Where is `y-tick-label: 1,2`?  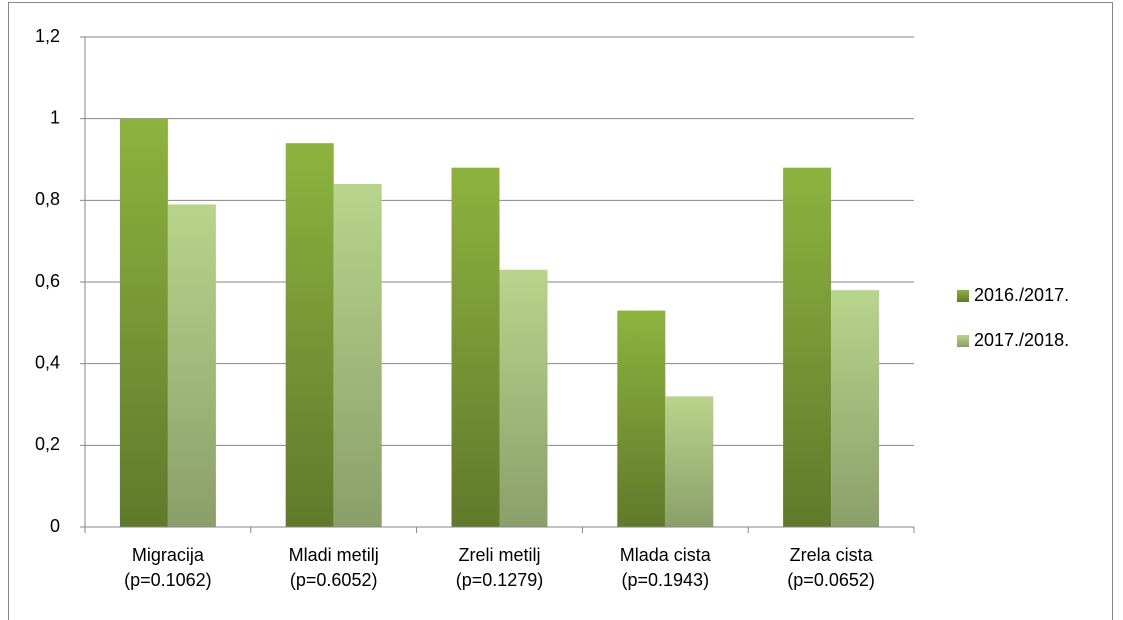
y-tick-label: 1,2 is located at coordinates (47, 36).